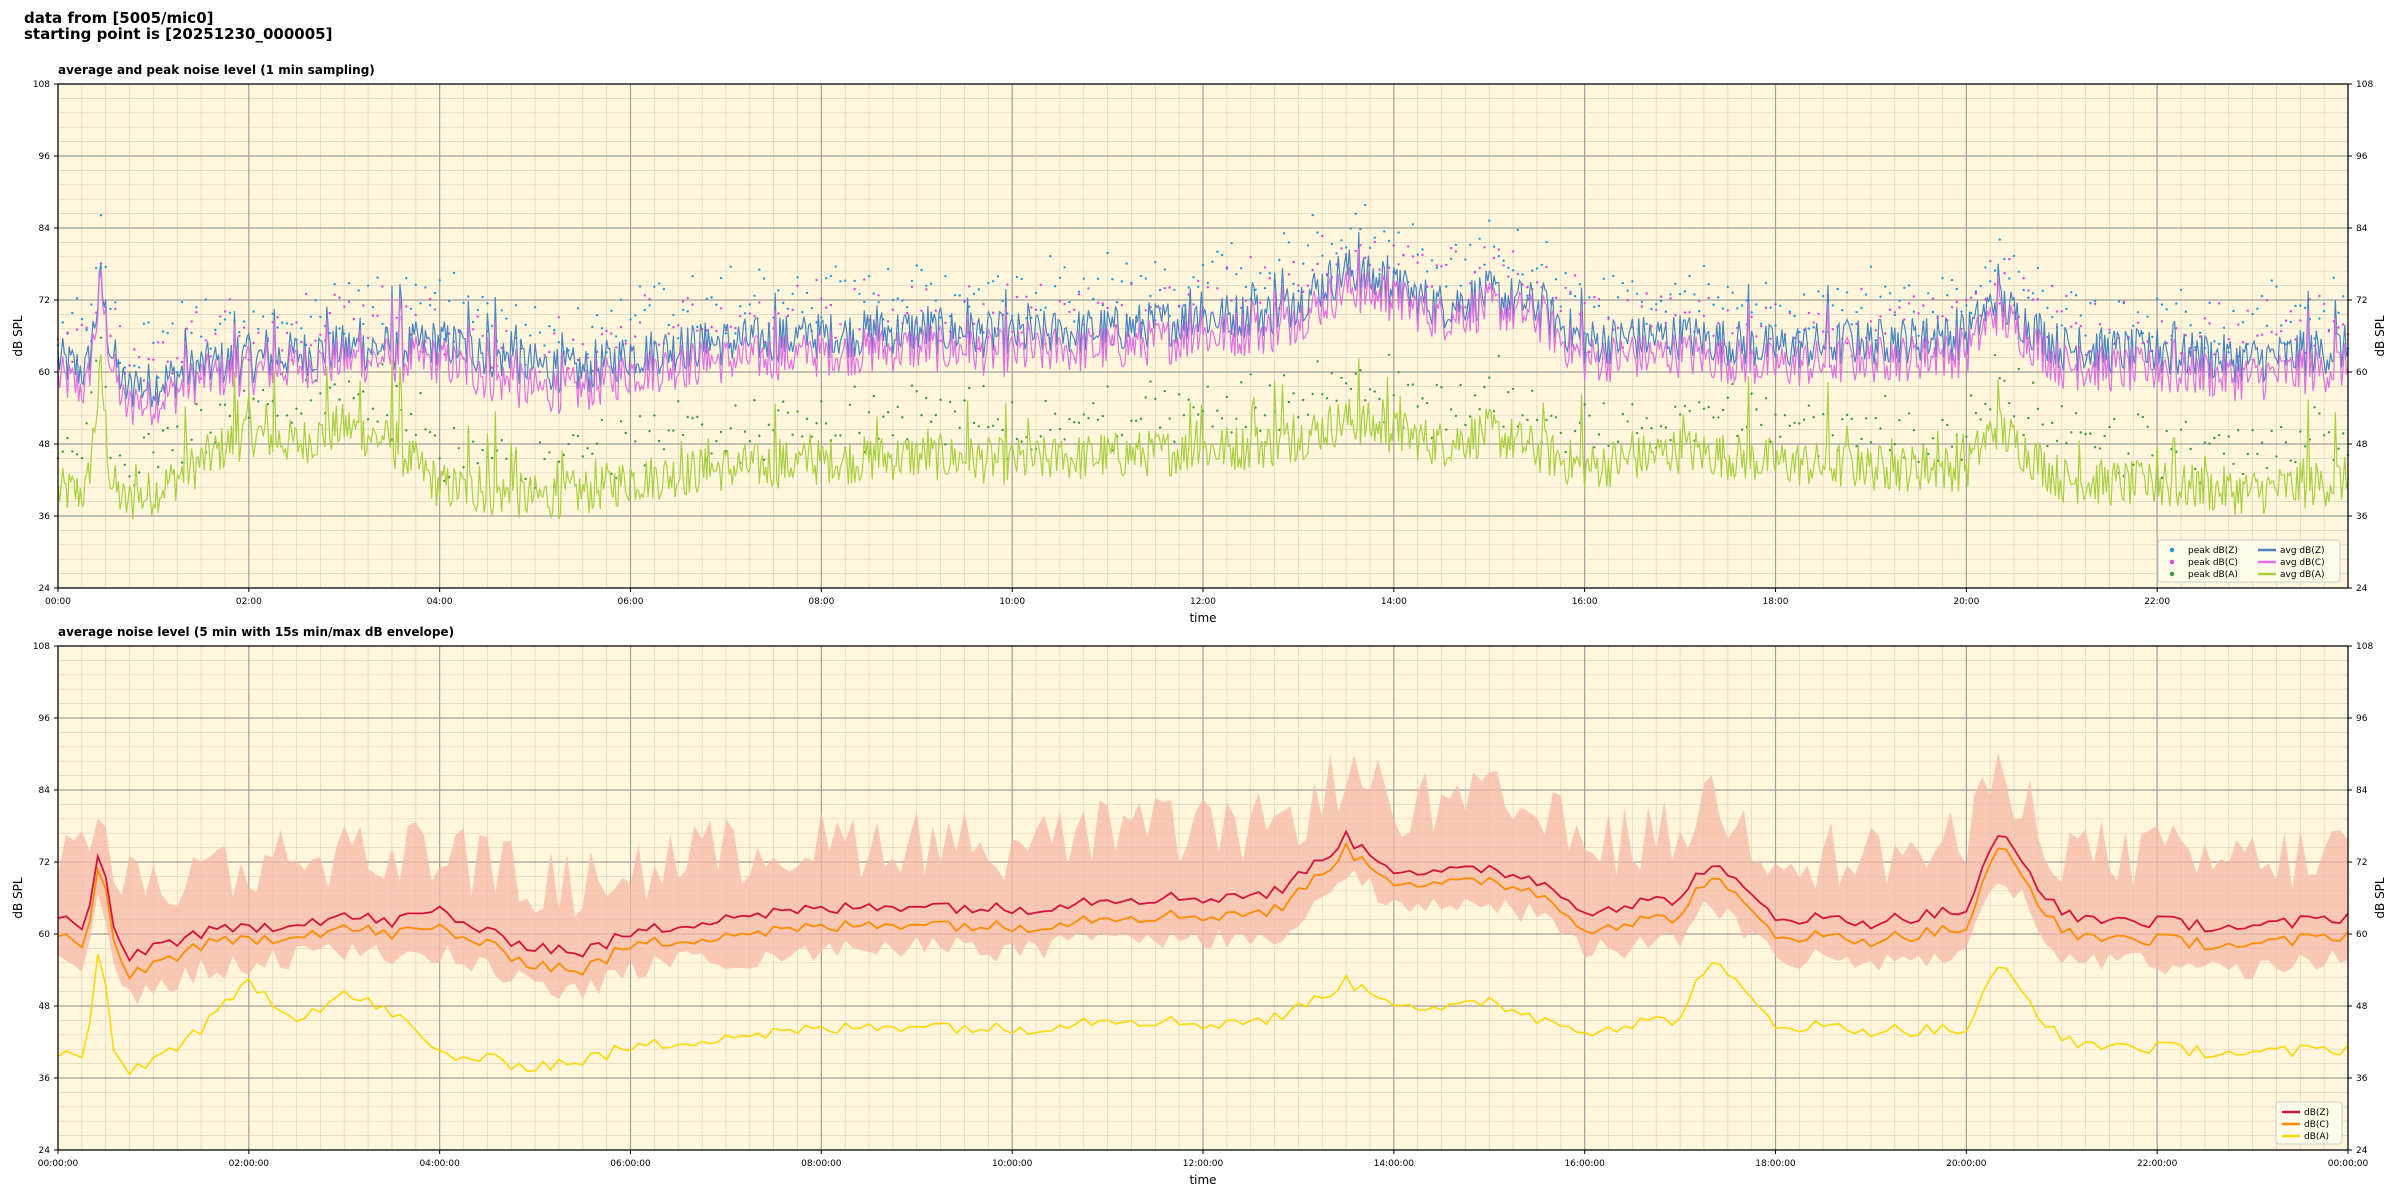 This screenshot has height=1200, width=2400. I want to click on y-tick-label: 24, so click(45, 589).